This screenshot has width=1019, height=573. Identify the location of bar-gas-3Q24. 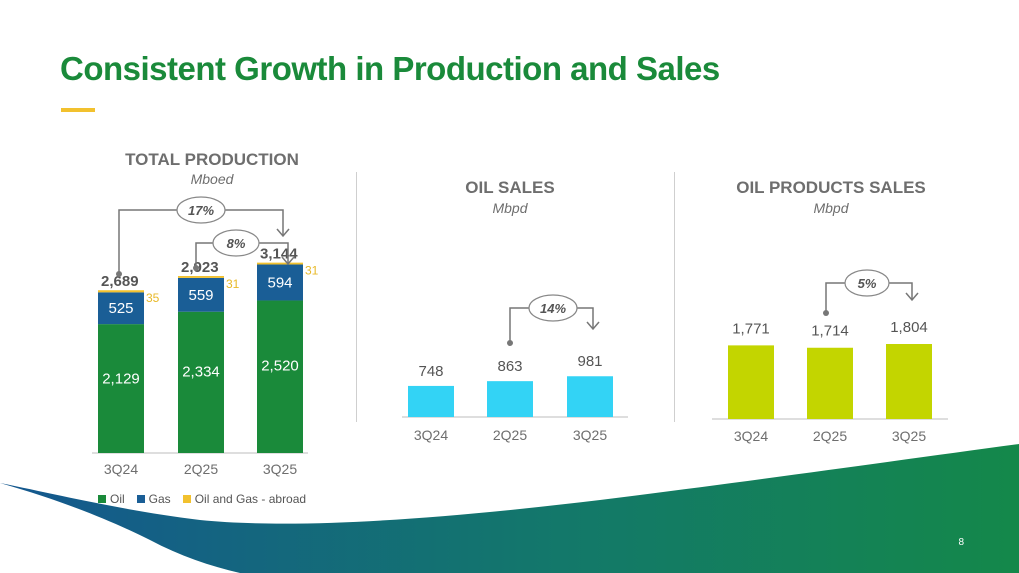
(121, 308).